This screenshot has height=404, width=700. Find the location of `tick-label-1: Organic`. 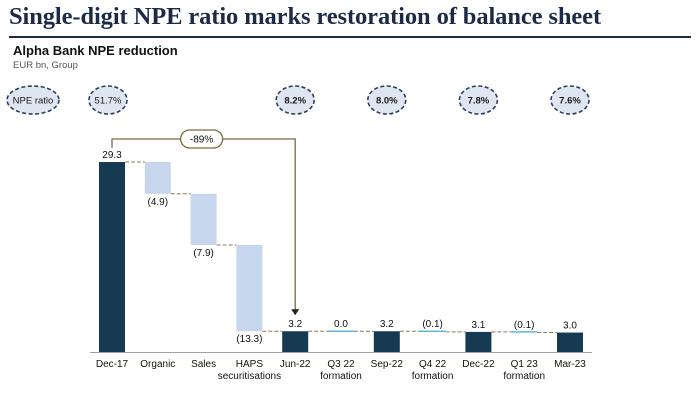

tick-label-1: Organic is located at coordinates (157, 364).